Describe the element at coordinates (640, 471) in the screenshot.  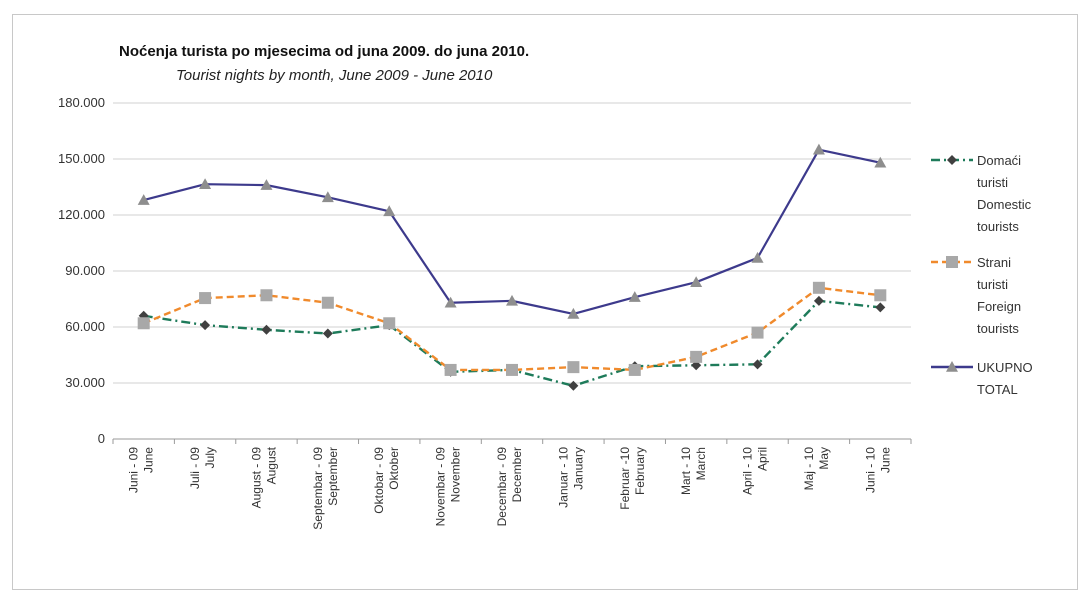
I see `x-tick-label: February` at that location.